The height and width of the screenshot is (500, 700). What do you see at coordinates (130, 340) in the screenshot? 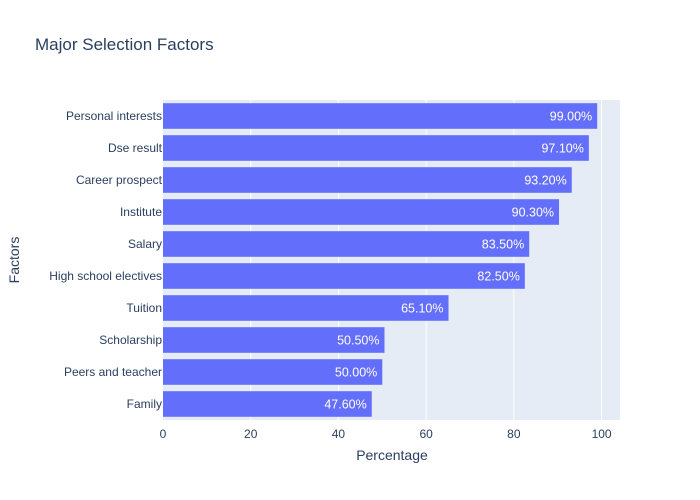
I see `y-tick-label: Scholarship` at bounding box center [130, 340].